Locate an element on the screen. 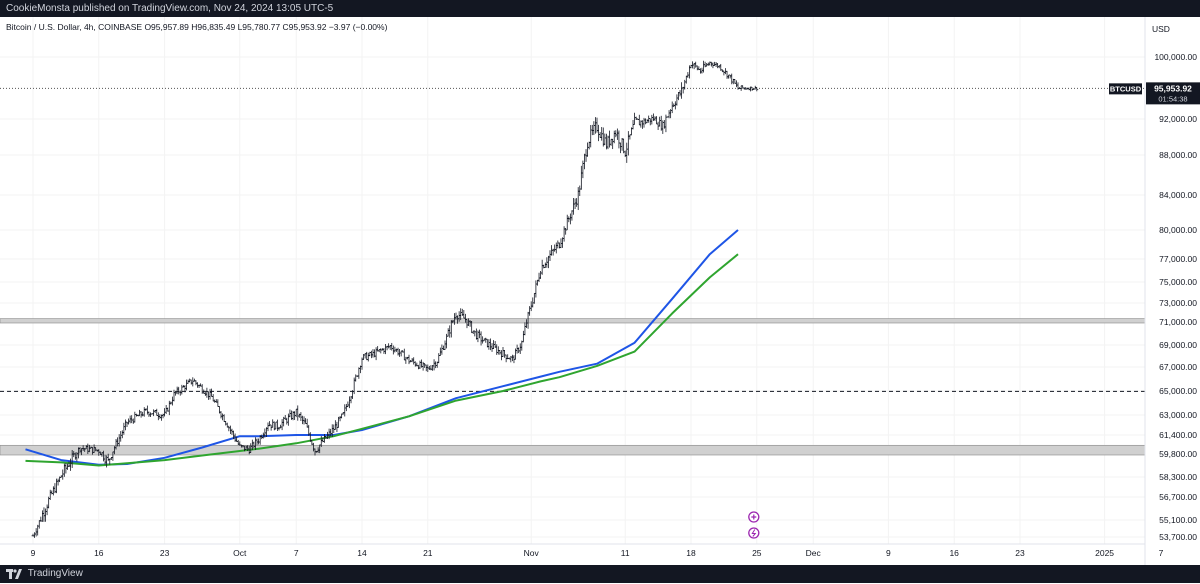 The image size is (1200, 584). time-tick-label: 18 is located at coordinates (691, 553).